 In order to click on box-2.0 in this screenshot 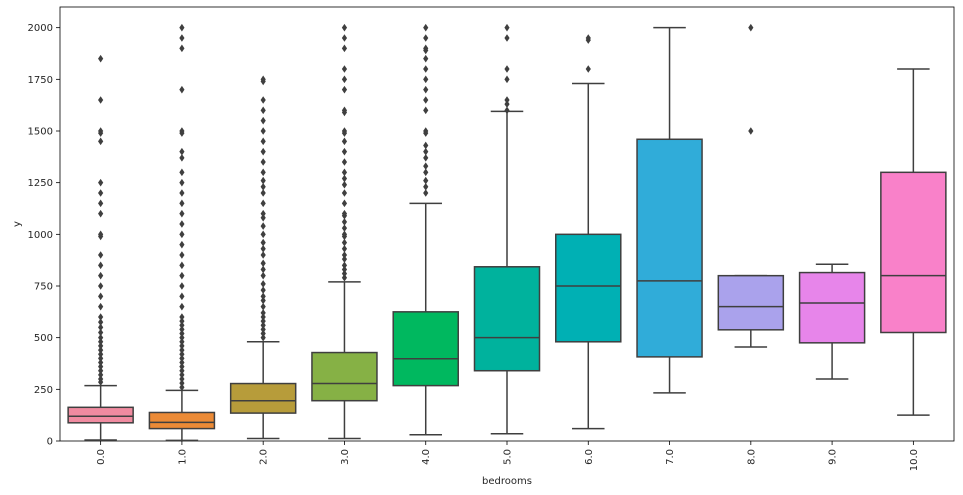, I will do `click(263, 257)`.